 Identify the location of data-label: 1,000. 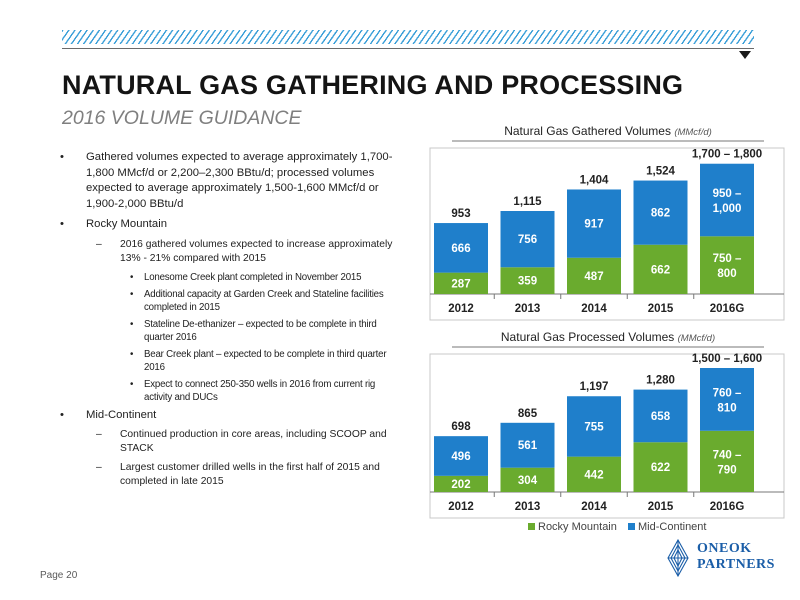
(727, 209).